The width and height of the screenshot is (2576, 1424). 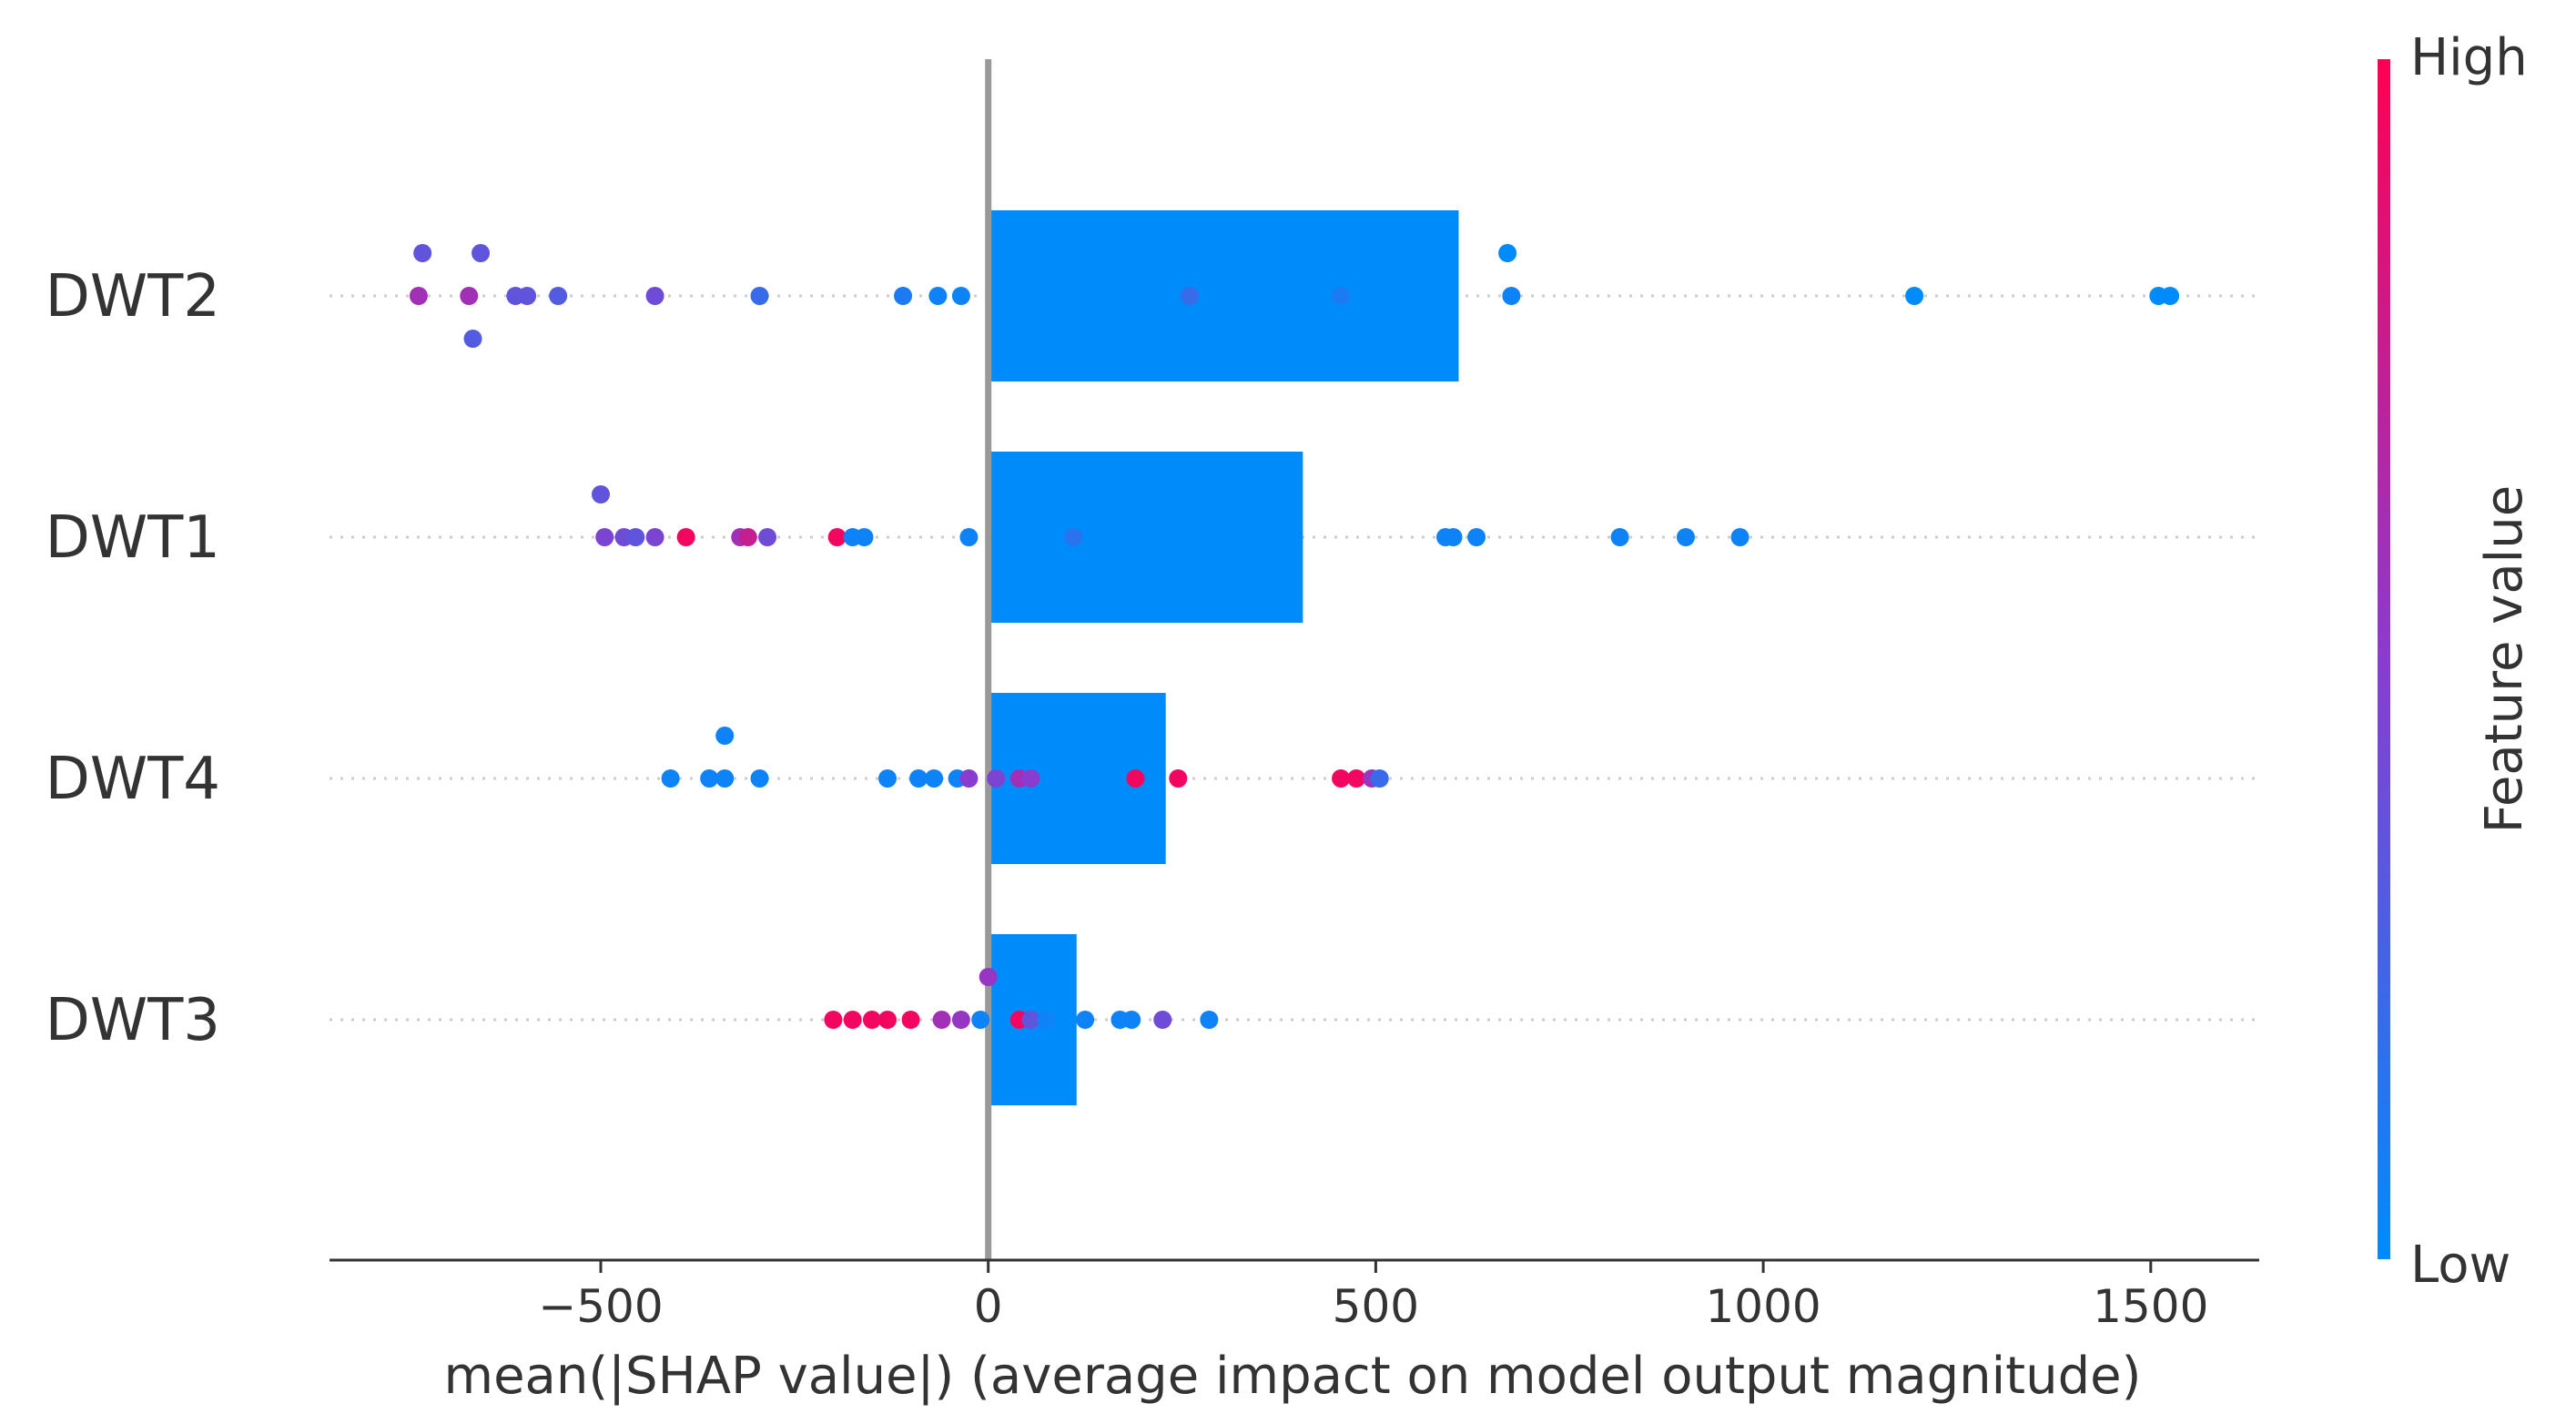 I want to click on x-tick-label: 1000, so click(x=1762, y=1306).